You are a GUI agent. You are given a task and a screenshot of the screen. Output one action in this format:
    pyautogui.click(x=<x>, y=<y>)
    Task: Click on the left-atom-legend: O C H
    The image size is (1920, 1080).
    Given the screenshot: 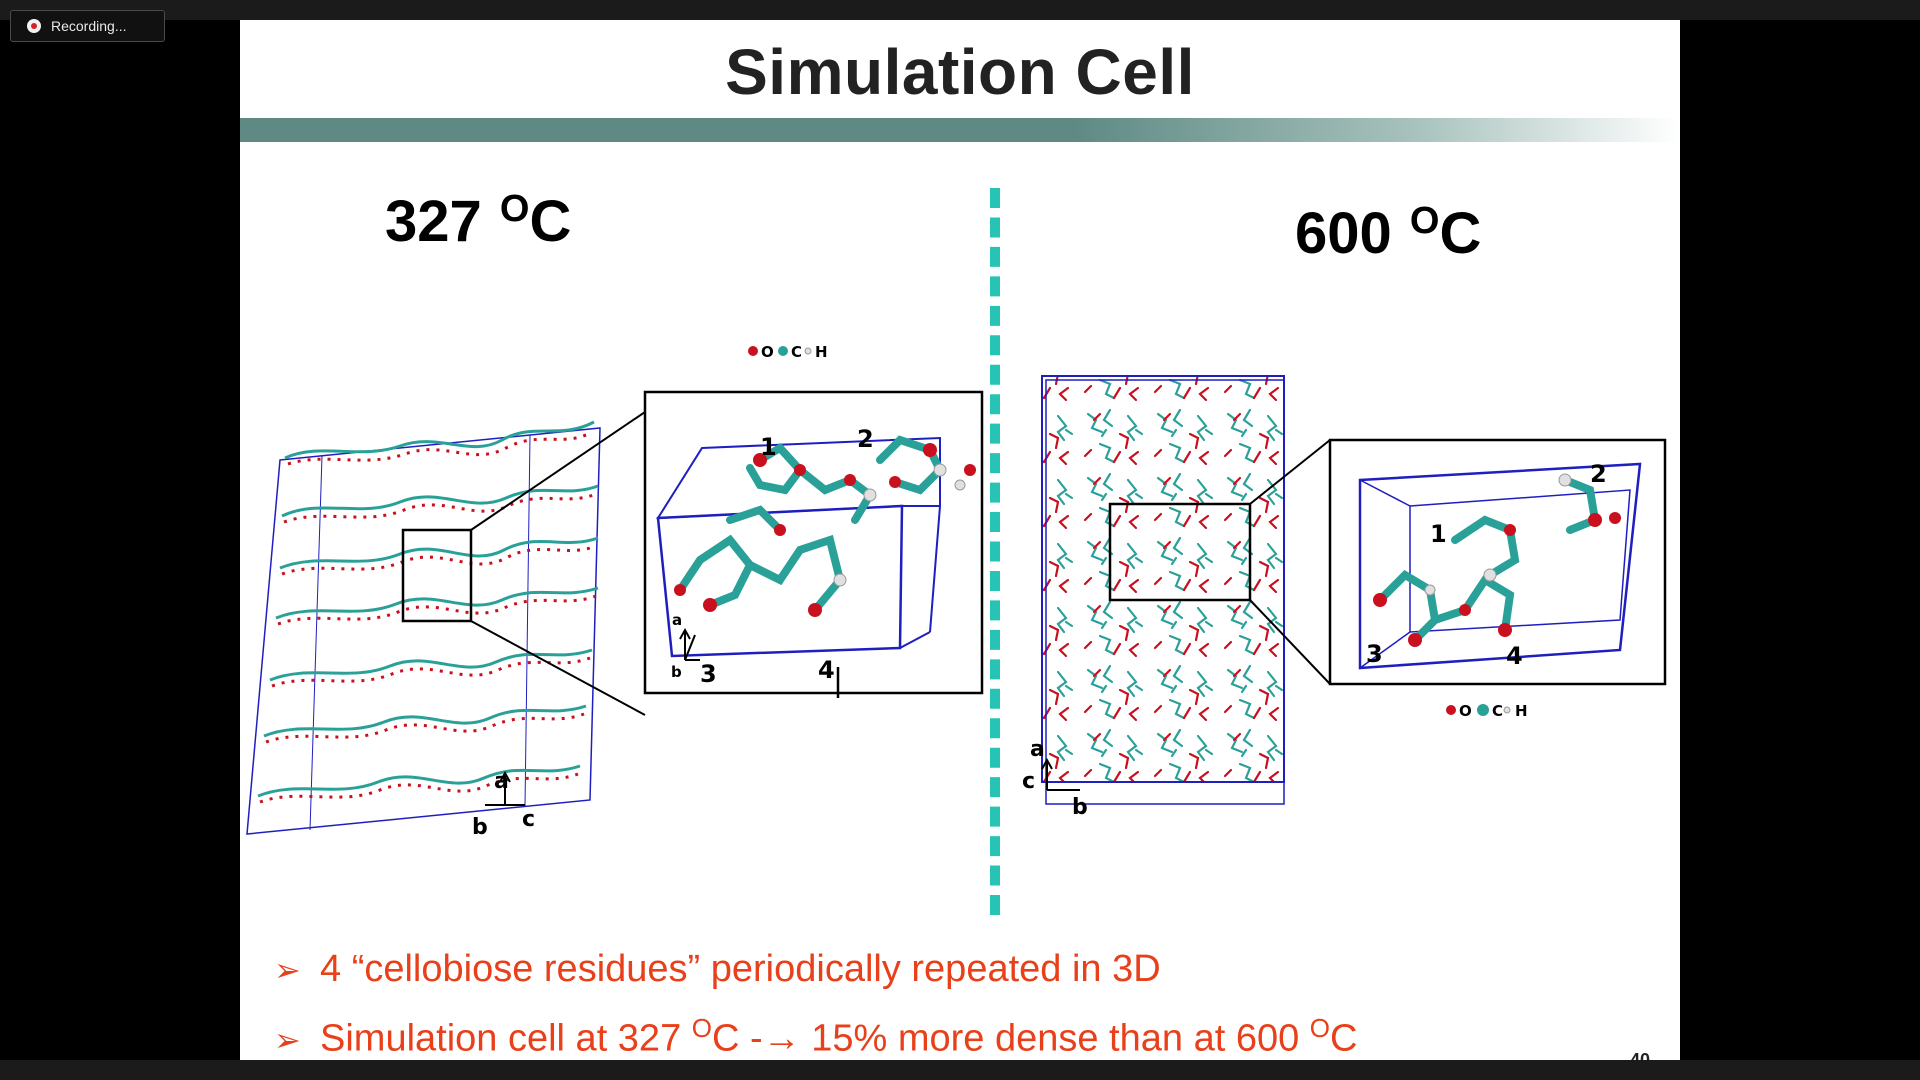 What is the action you would take?
    pyautogui.click(x=788, y=352)
    